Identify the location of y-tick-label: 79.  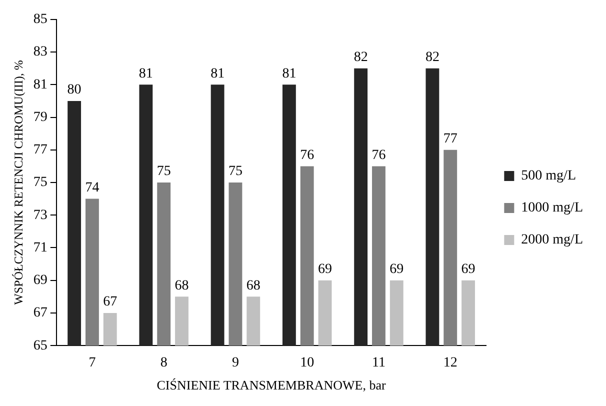
(40, 117).